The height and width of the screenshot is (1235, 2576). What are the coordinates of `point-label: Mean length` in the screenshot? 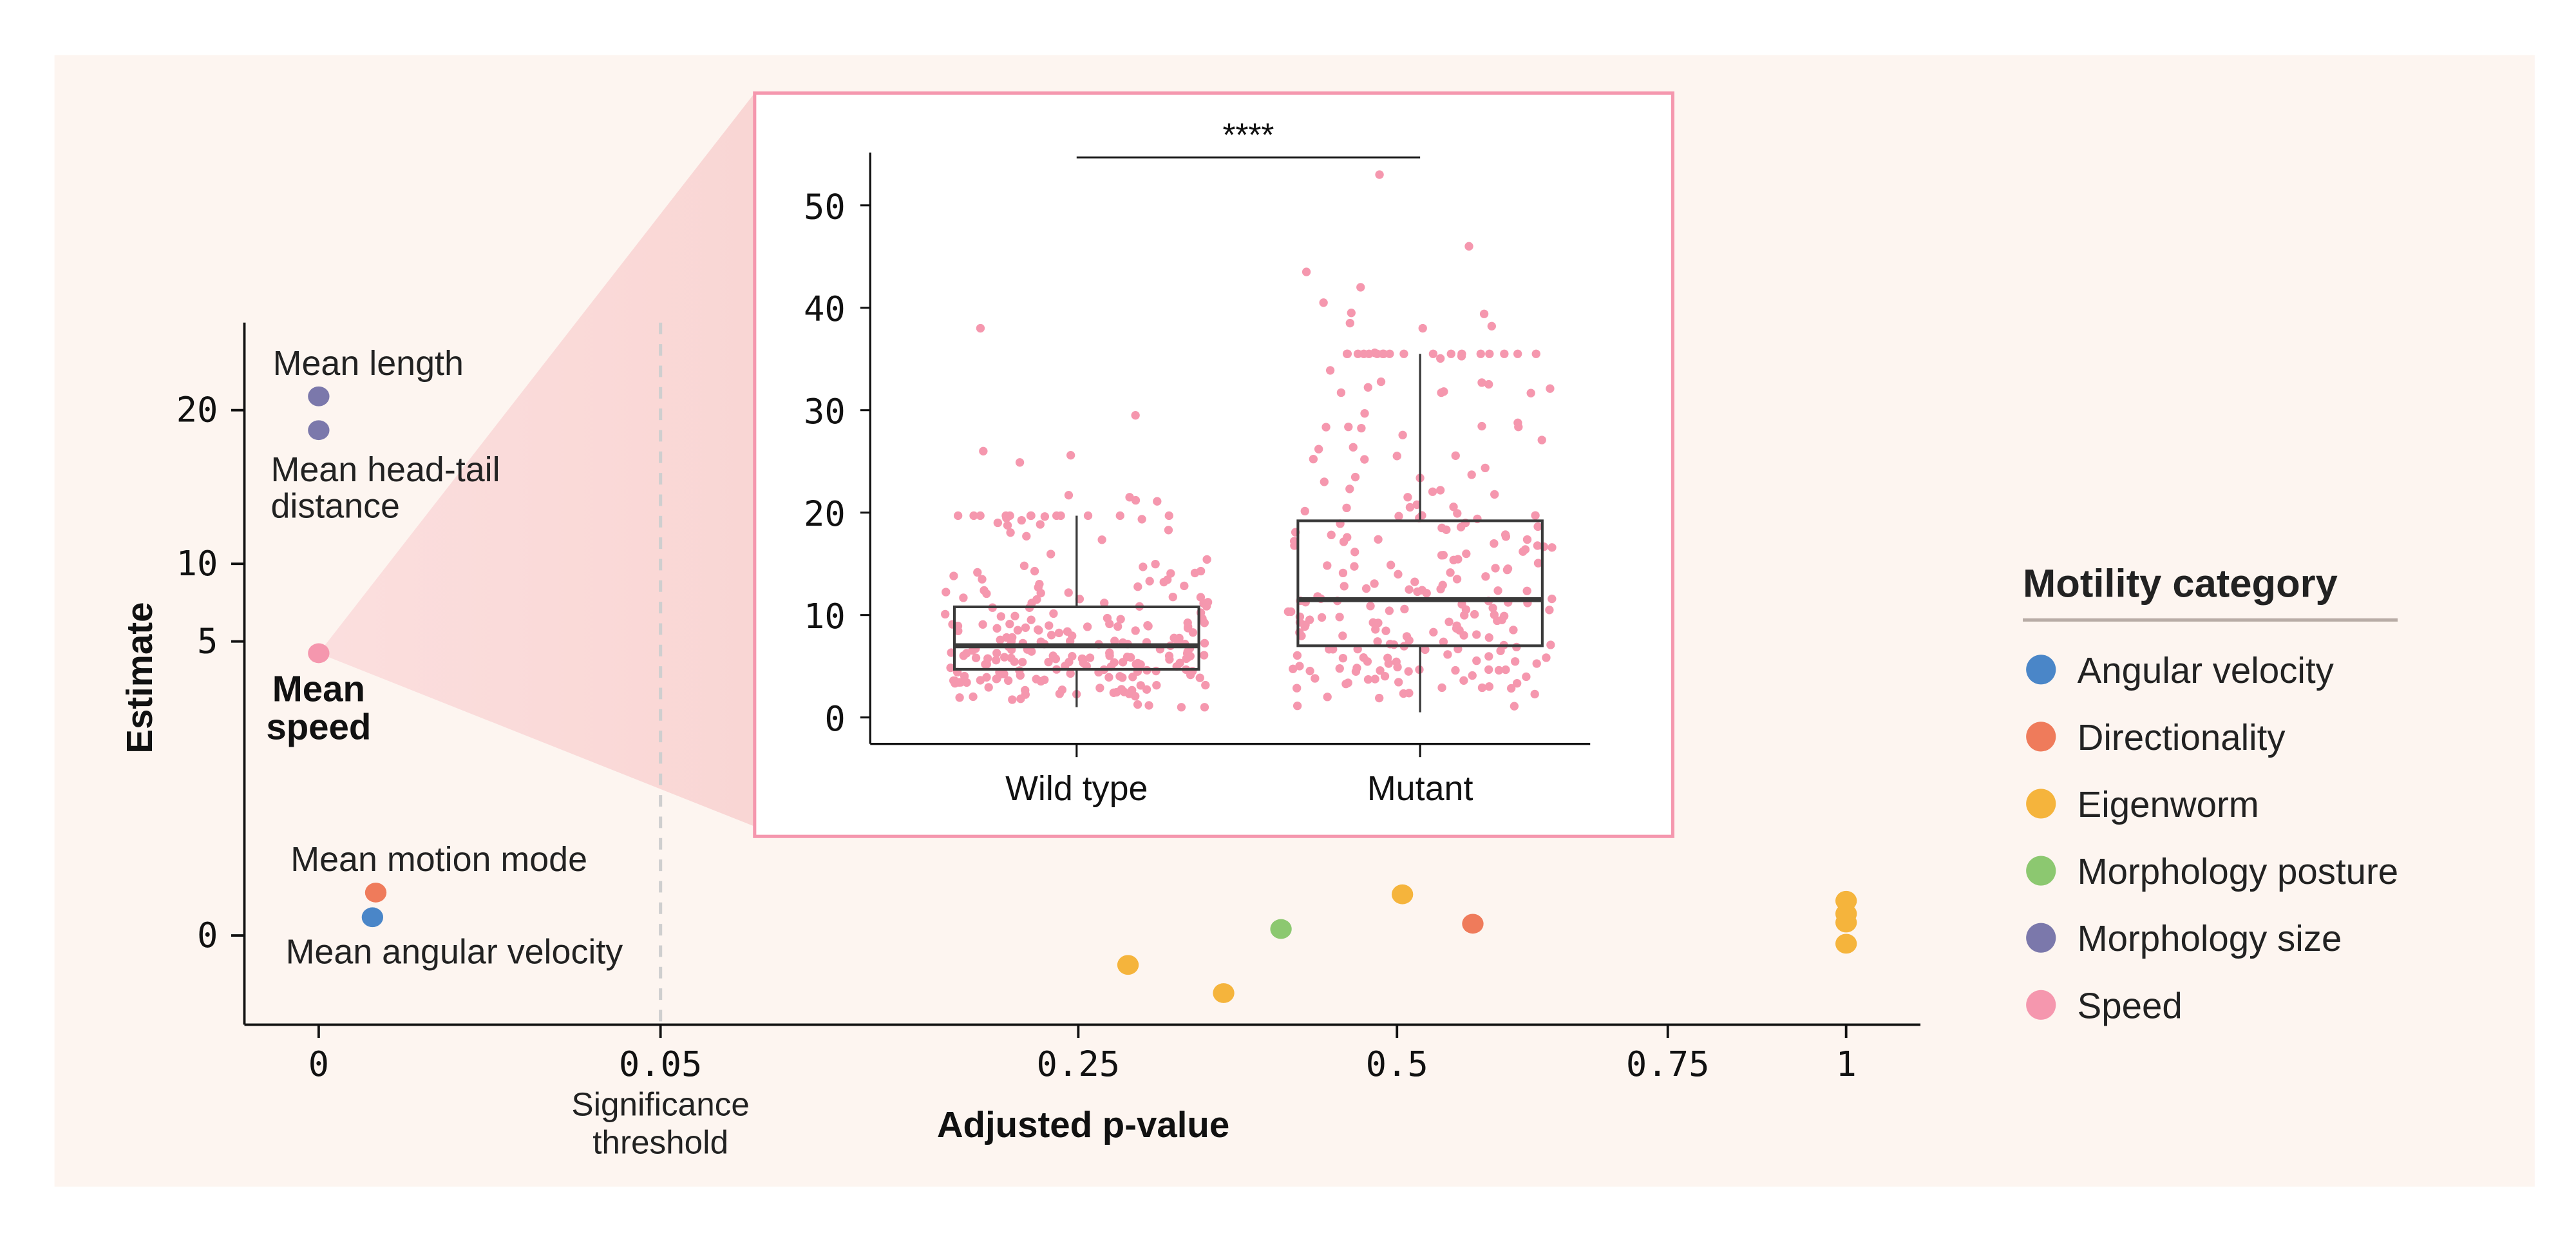 It's located at (368, 363).